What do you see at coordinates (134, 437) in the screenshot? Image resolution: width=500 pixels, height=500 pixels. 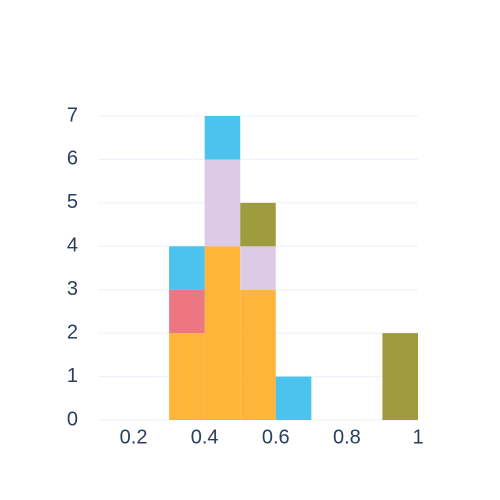 I see `x-tick-label: 0.2` at bounding box center [134, 437].